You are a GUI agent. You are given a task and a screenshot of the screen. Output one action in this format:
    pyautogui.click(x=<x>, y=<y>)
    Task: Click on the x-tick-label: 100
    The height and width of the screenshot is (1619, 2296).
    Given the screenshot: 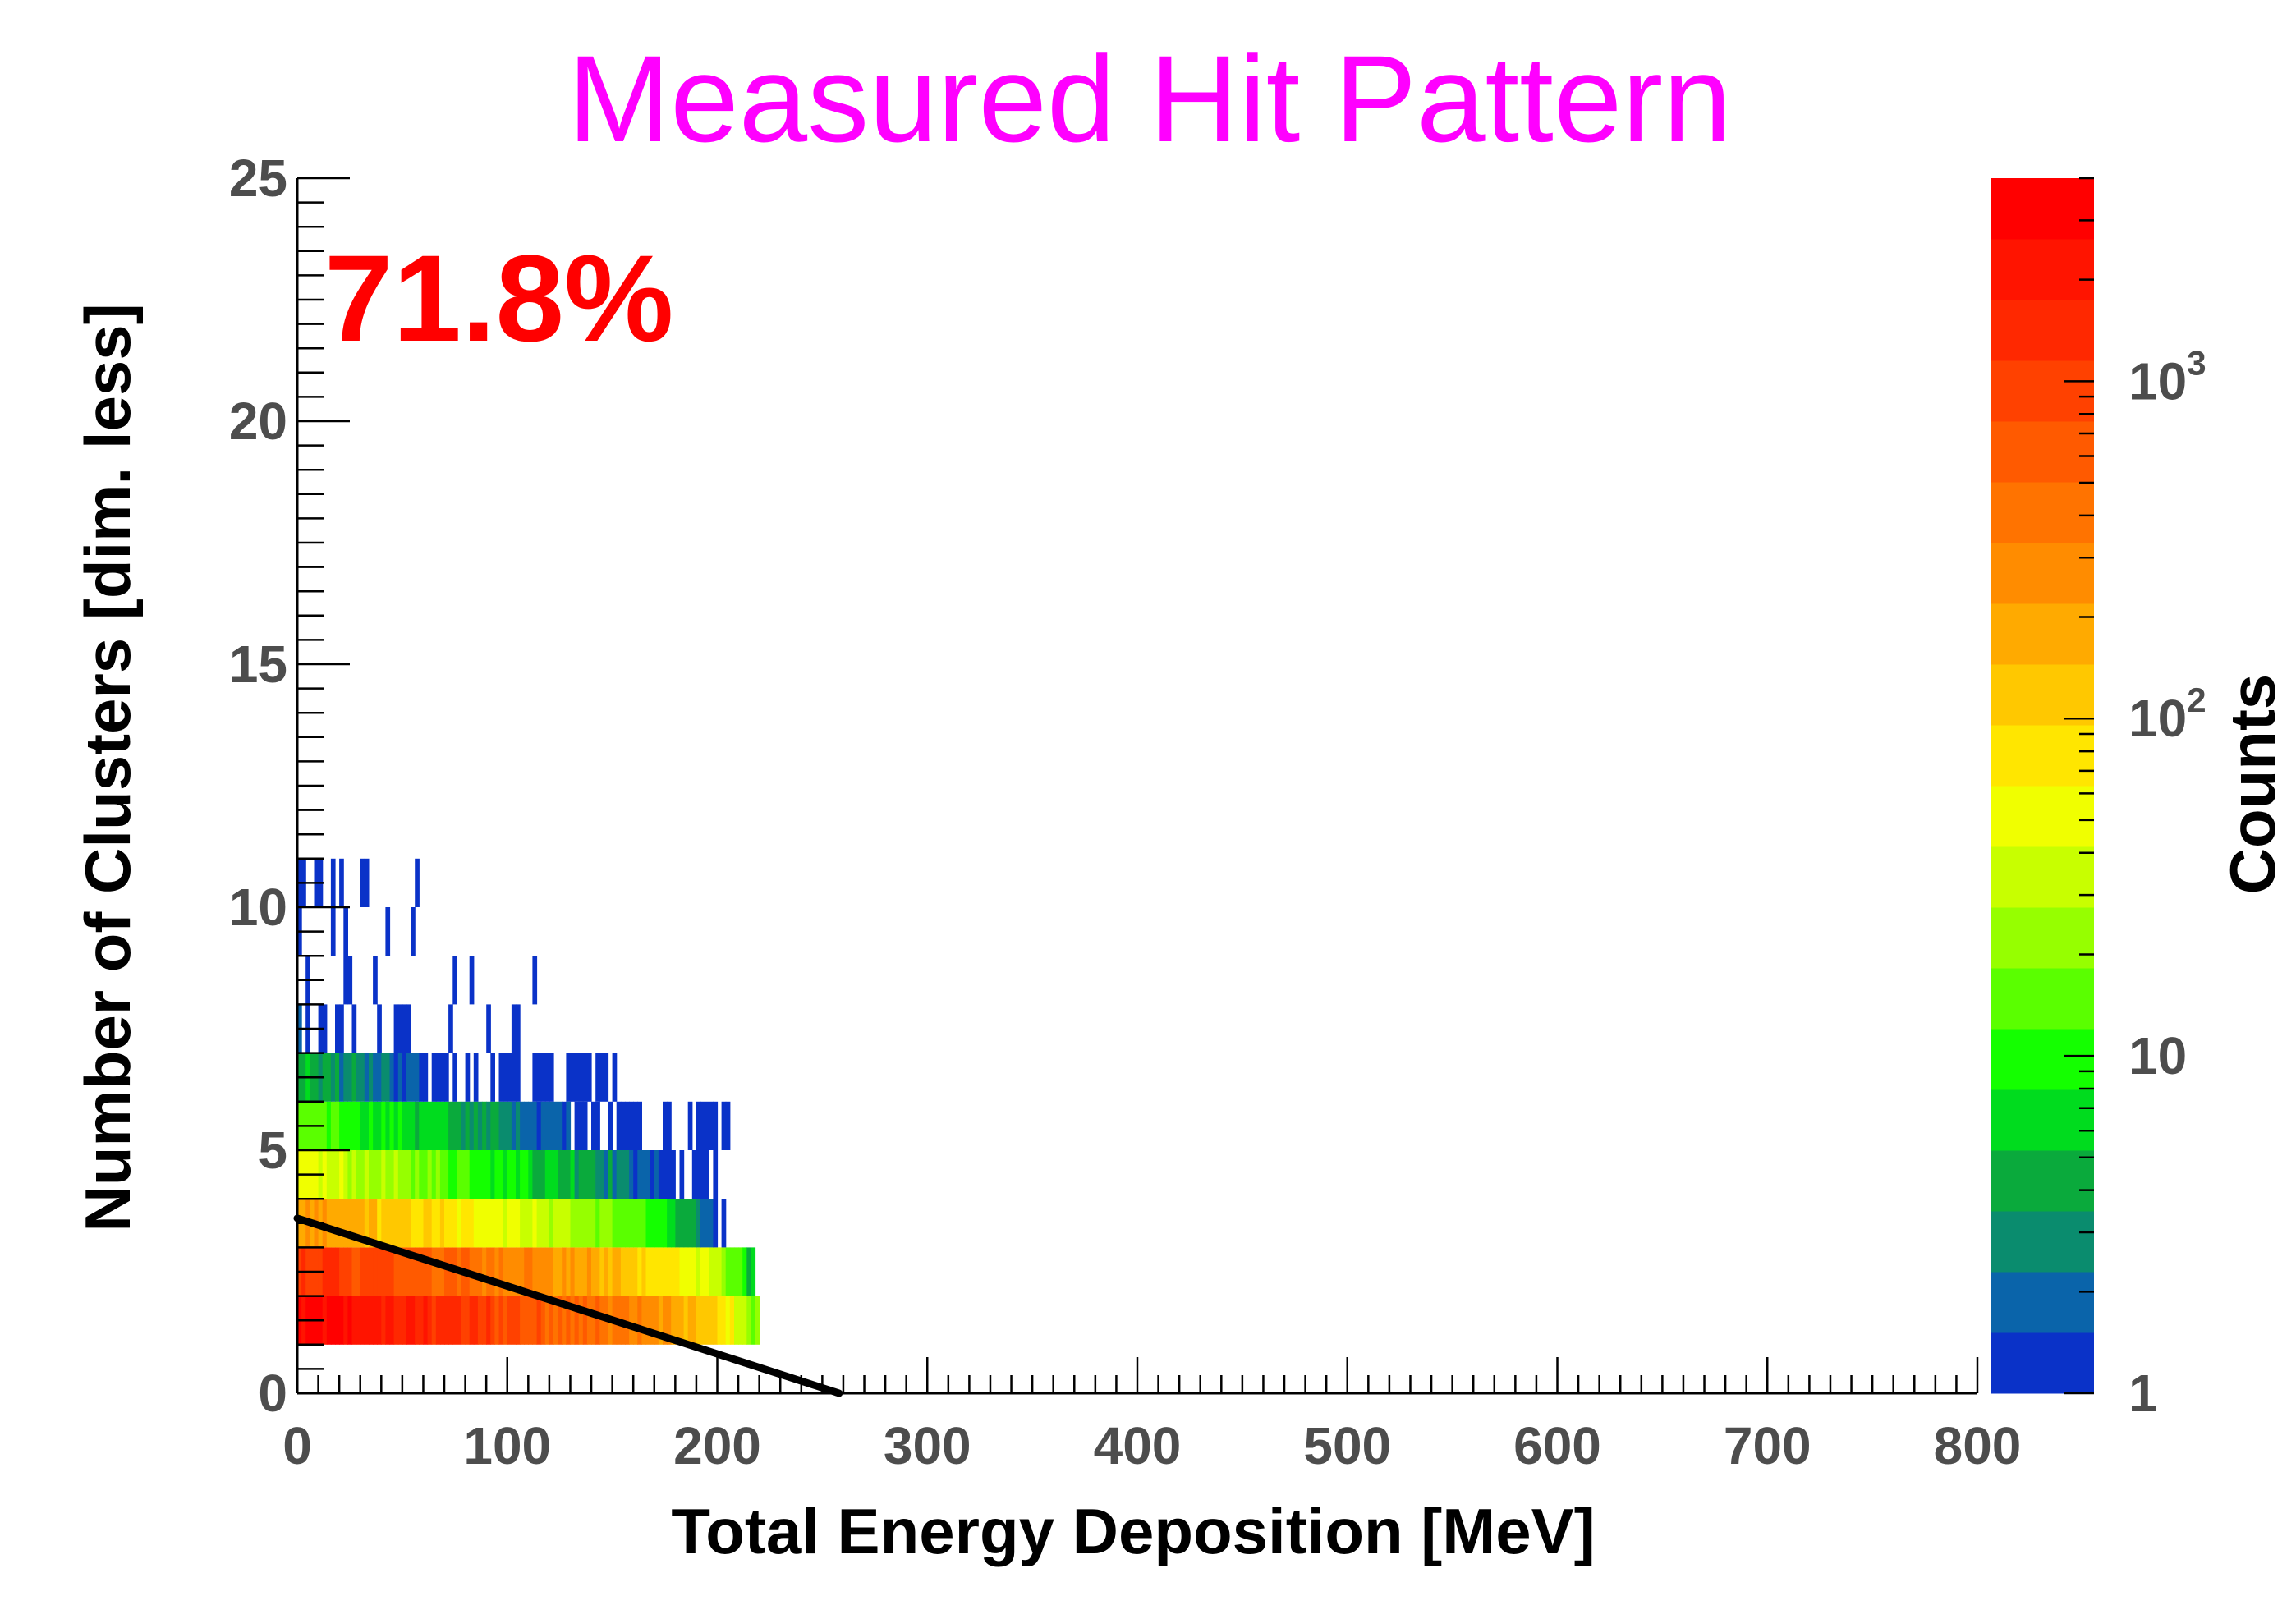 What is the action you would take?
    pyautogui.click(x=507, y=1445)
    